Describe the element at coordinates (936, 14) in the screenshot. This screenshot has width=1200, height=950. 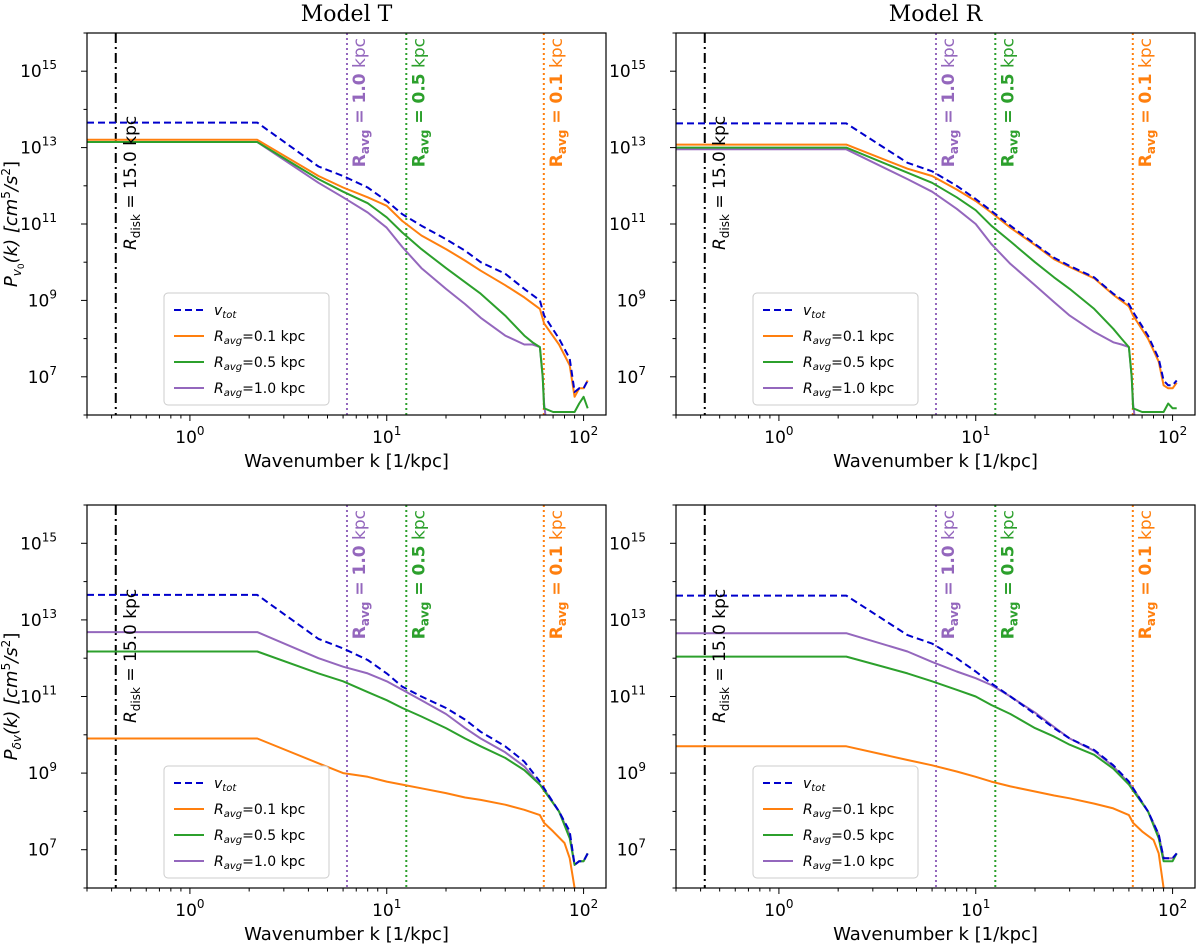
I see `panel-title: Model R` at that location.